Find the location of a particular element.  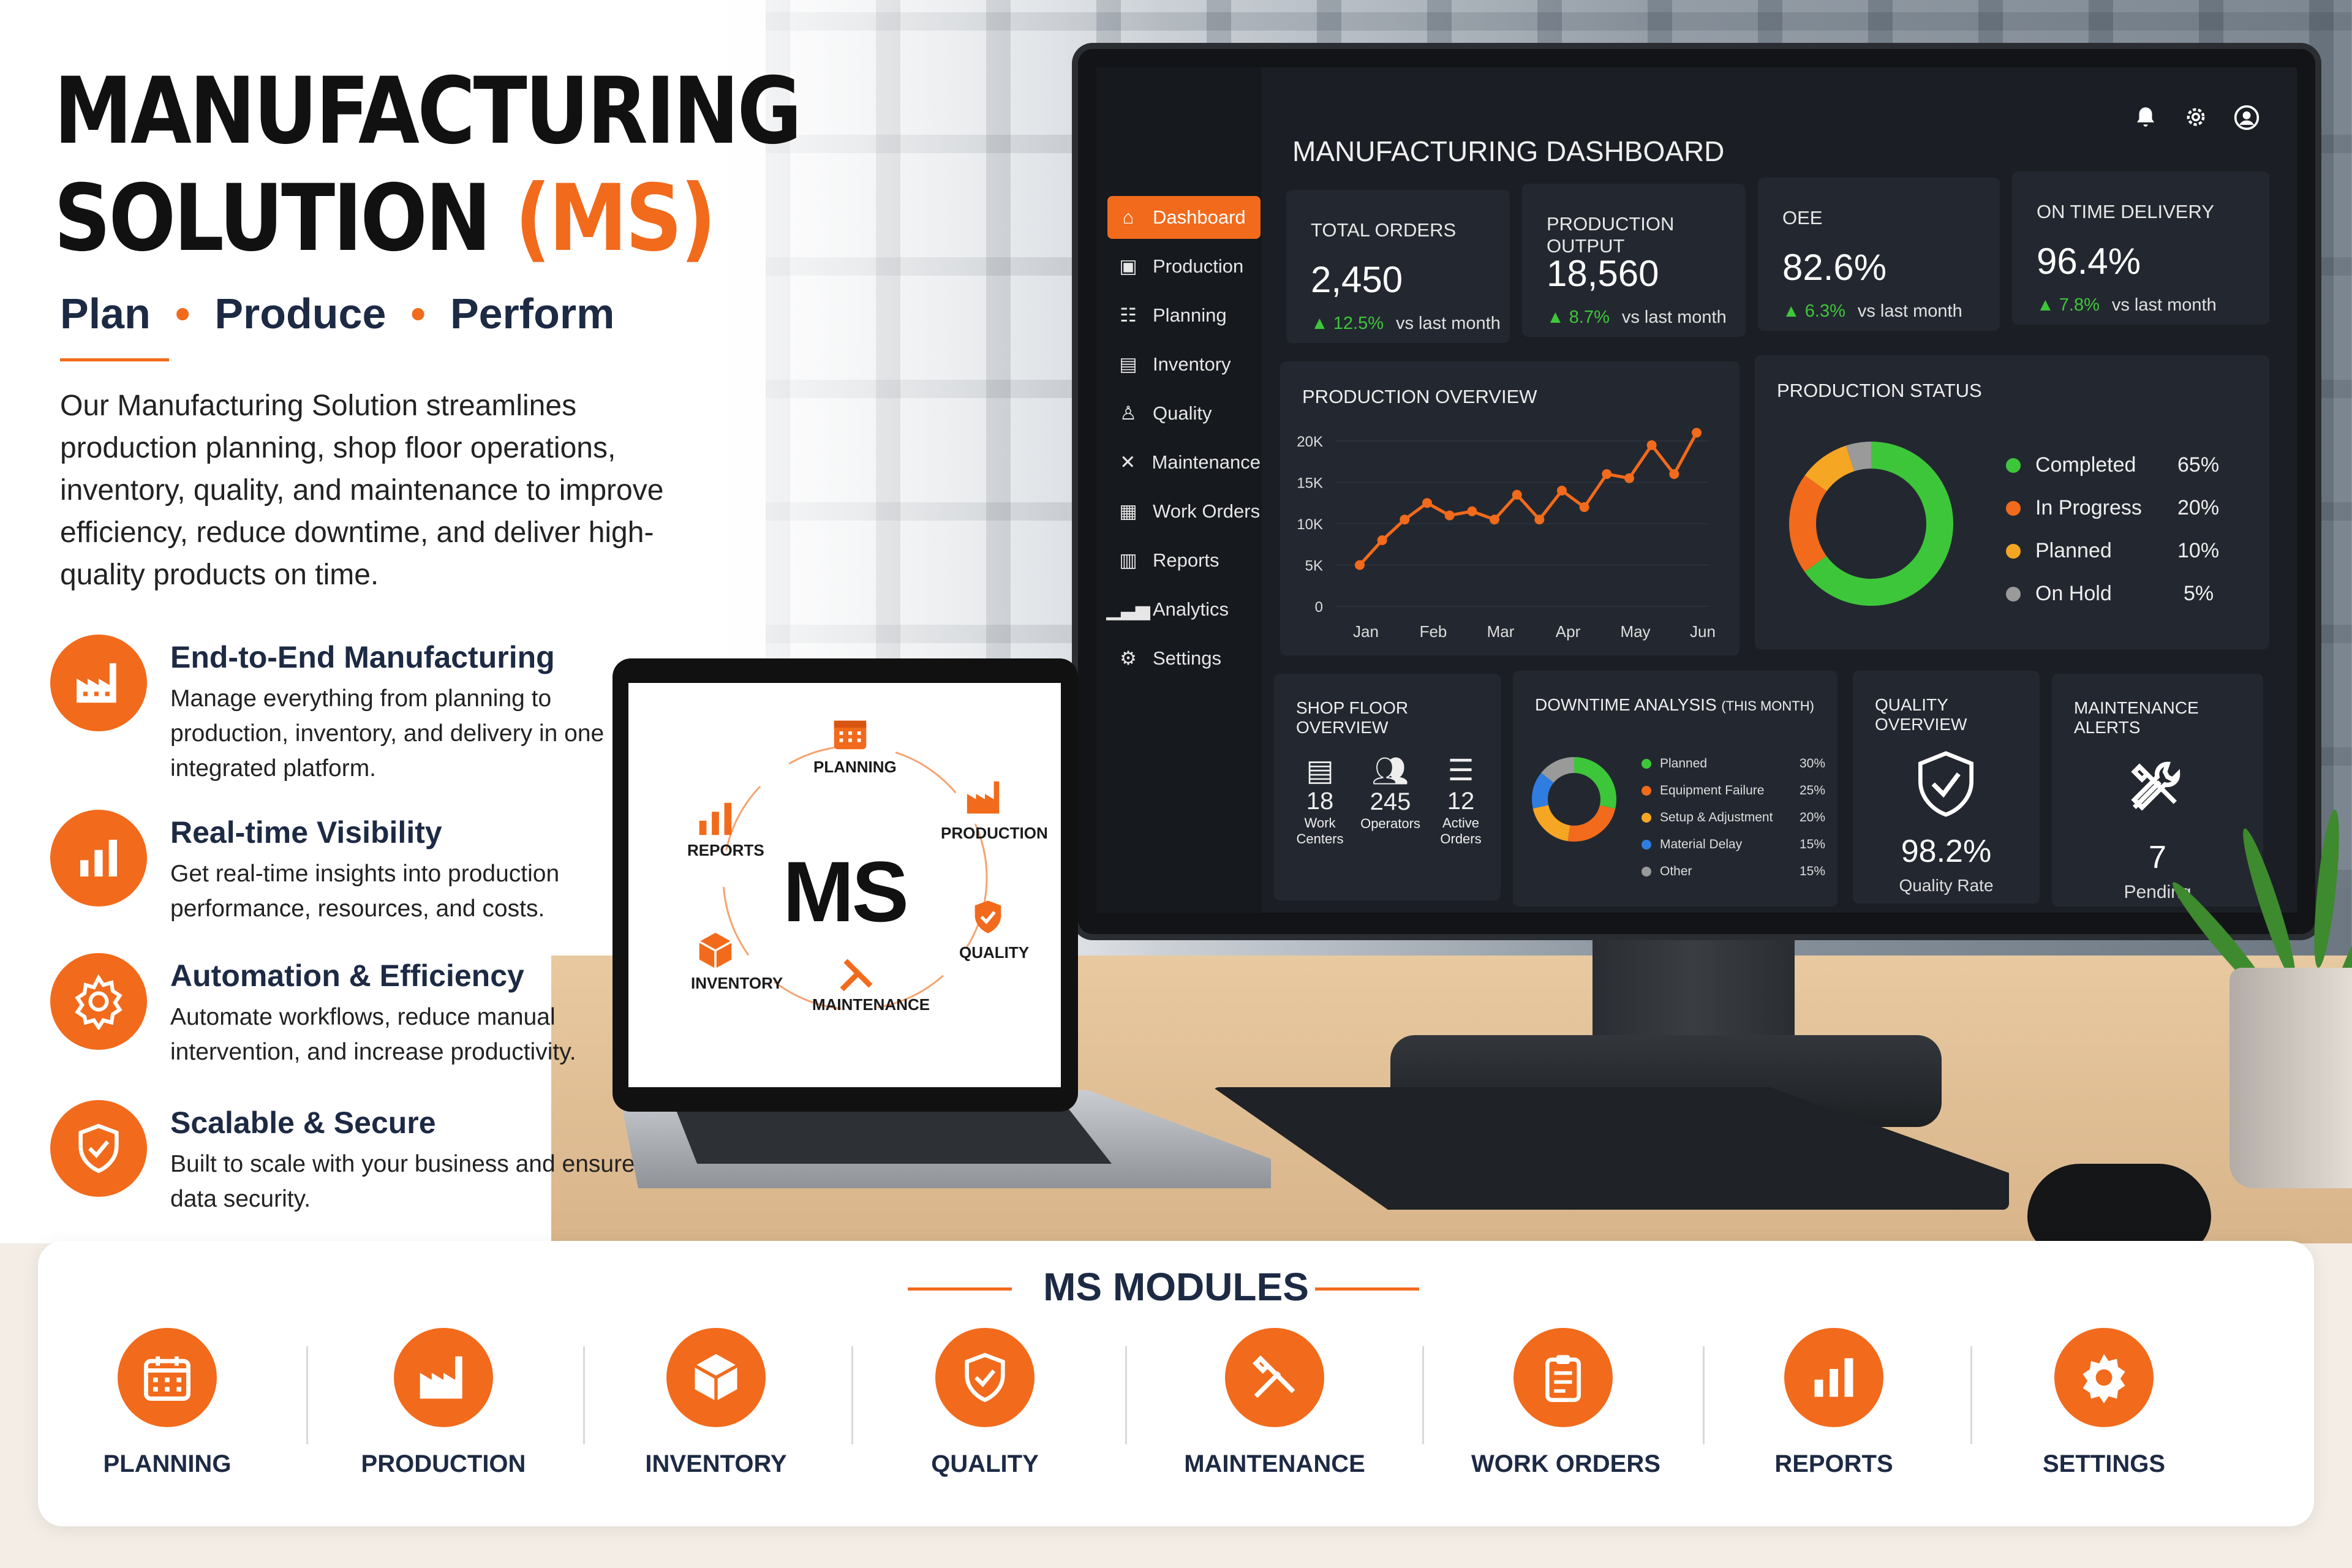

nav-dashboard: ⌂ Dashboard is located at coordinates (1184, 218).